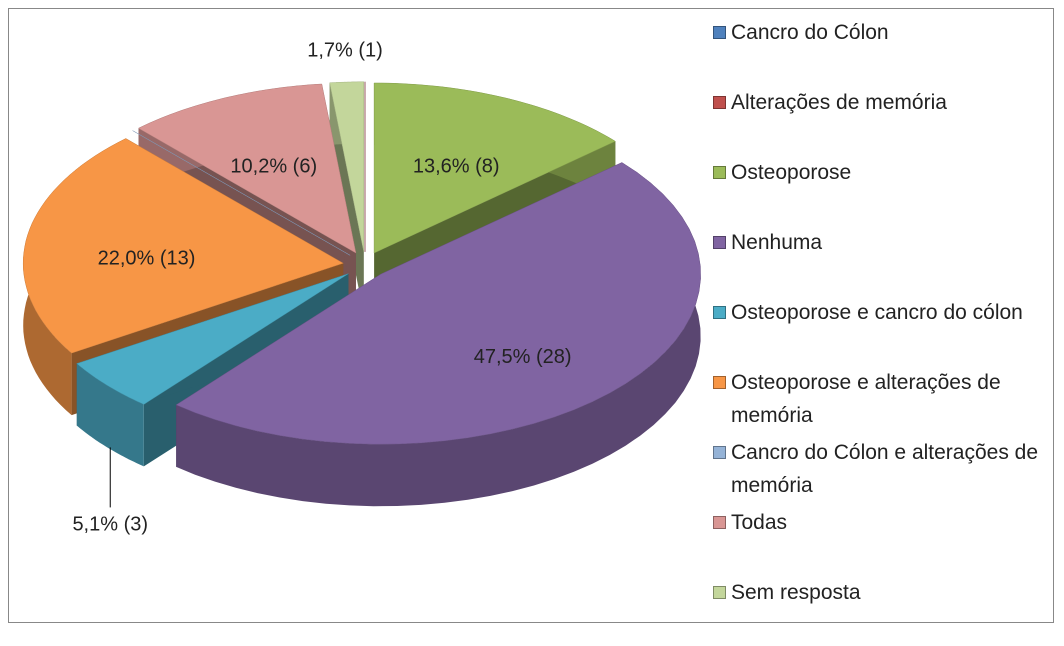 The height and width of the screenshot is (646, 1064). I want to click on legend-item: Osteoporose e cancro do cólon, so click(885, 331).